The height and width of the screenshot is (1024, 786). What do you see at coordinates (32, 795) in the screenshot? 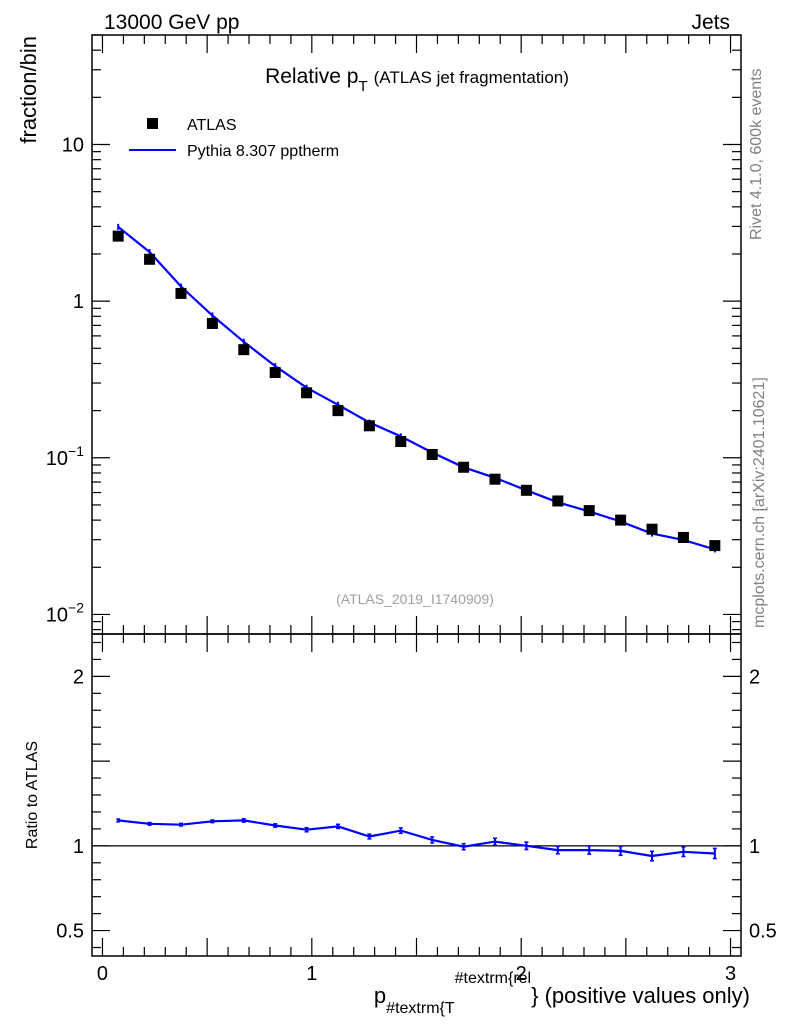
I see `ratio-y-axis-label: Ratio to ATLAS` at bounding box center [32, 795].